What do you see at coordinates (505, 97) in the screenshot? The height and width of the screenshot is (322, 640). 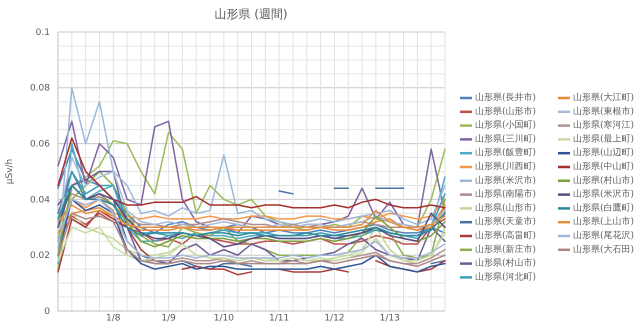 I see `legend-label: 山形県(長井市)` at bounding box center [505, 97].